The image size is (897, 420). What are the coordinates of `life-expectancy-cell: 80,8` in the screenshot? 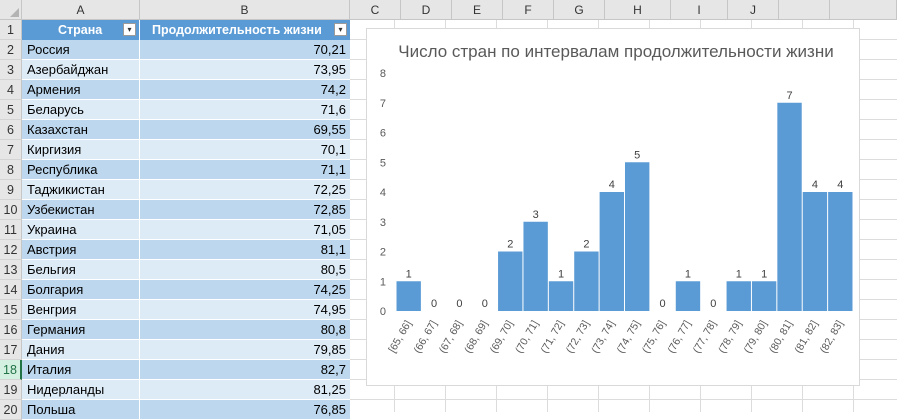 It's located at (245, 330).